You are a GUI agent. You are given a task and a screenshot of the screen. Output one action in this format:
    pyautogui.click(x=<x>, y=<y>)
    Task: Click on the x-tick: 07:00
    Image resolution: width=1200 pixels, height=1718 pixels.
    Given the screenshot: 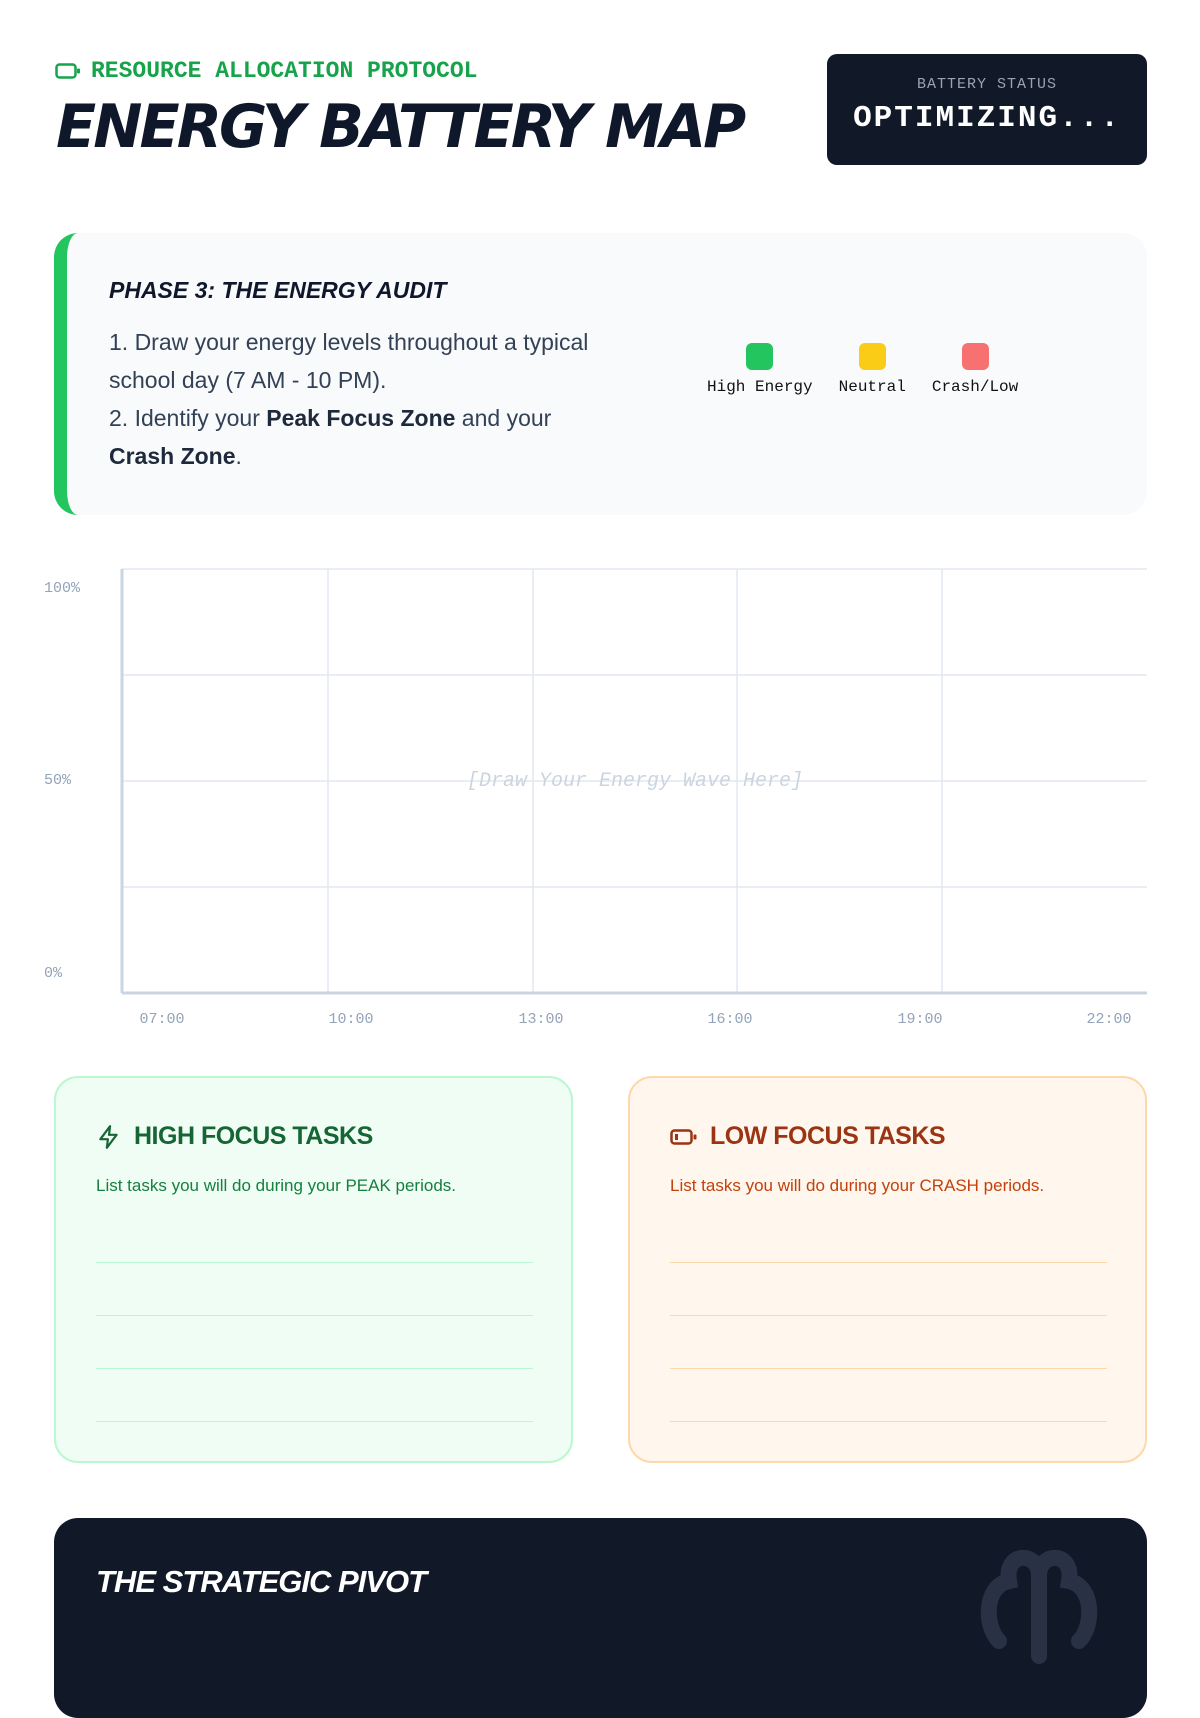 What is the action you would take?
    pyautogui.click(x=161, y=1019)
    